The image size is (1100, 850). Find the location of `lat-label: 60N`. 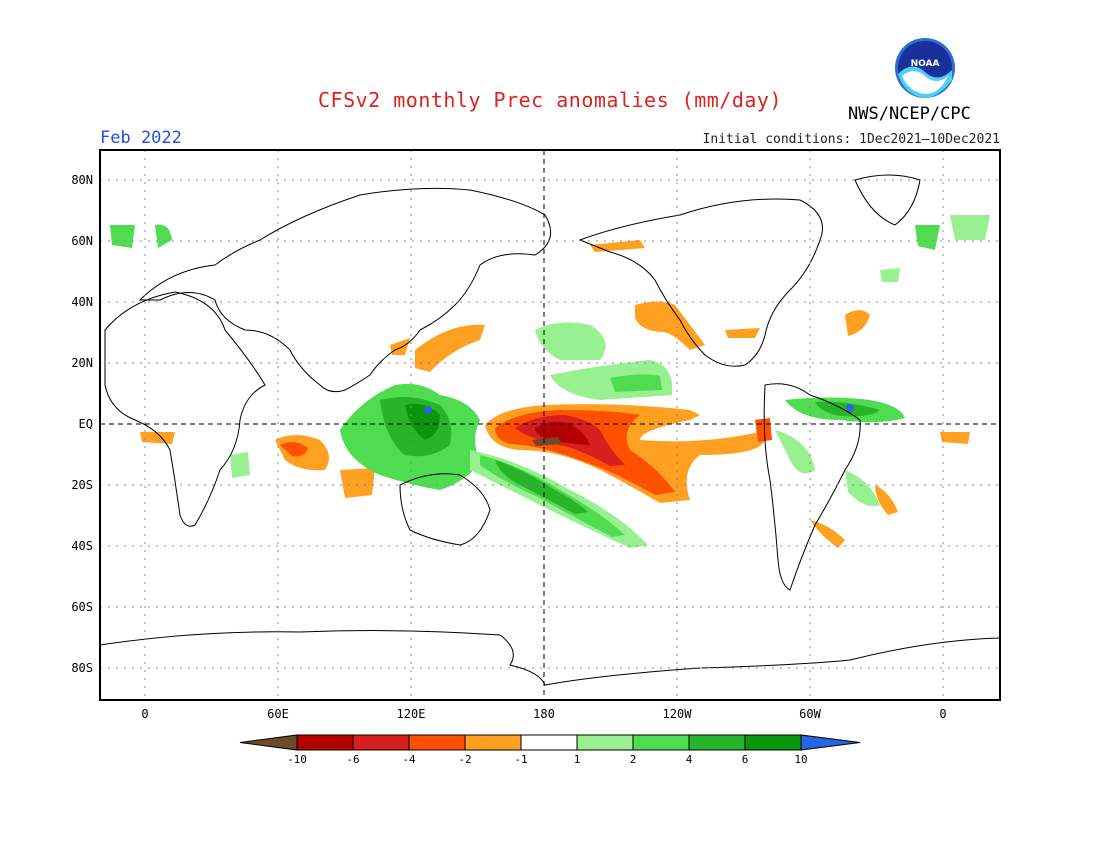

lat-label: 60N is located at coordinates (82, 241).